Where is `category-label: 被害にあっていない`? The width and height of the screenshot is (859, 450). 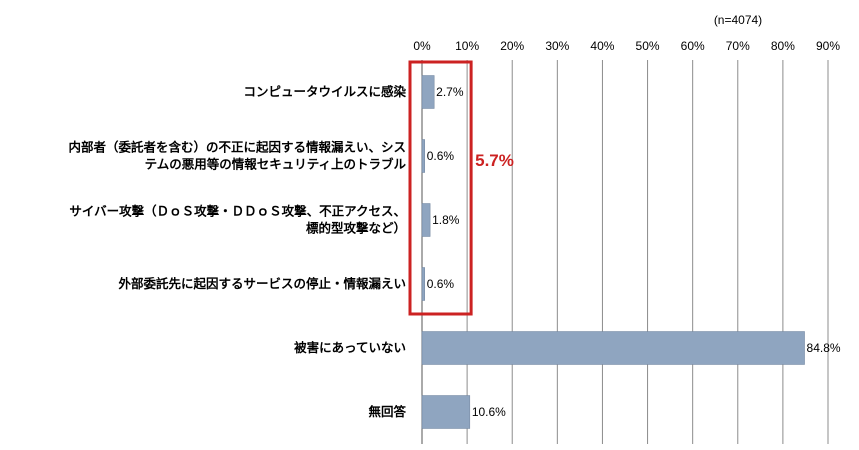 category-label: 被害にあっていない is located at coordinates (350, 347).